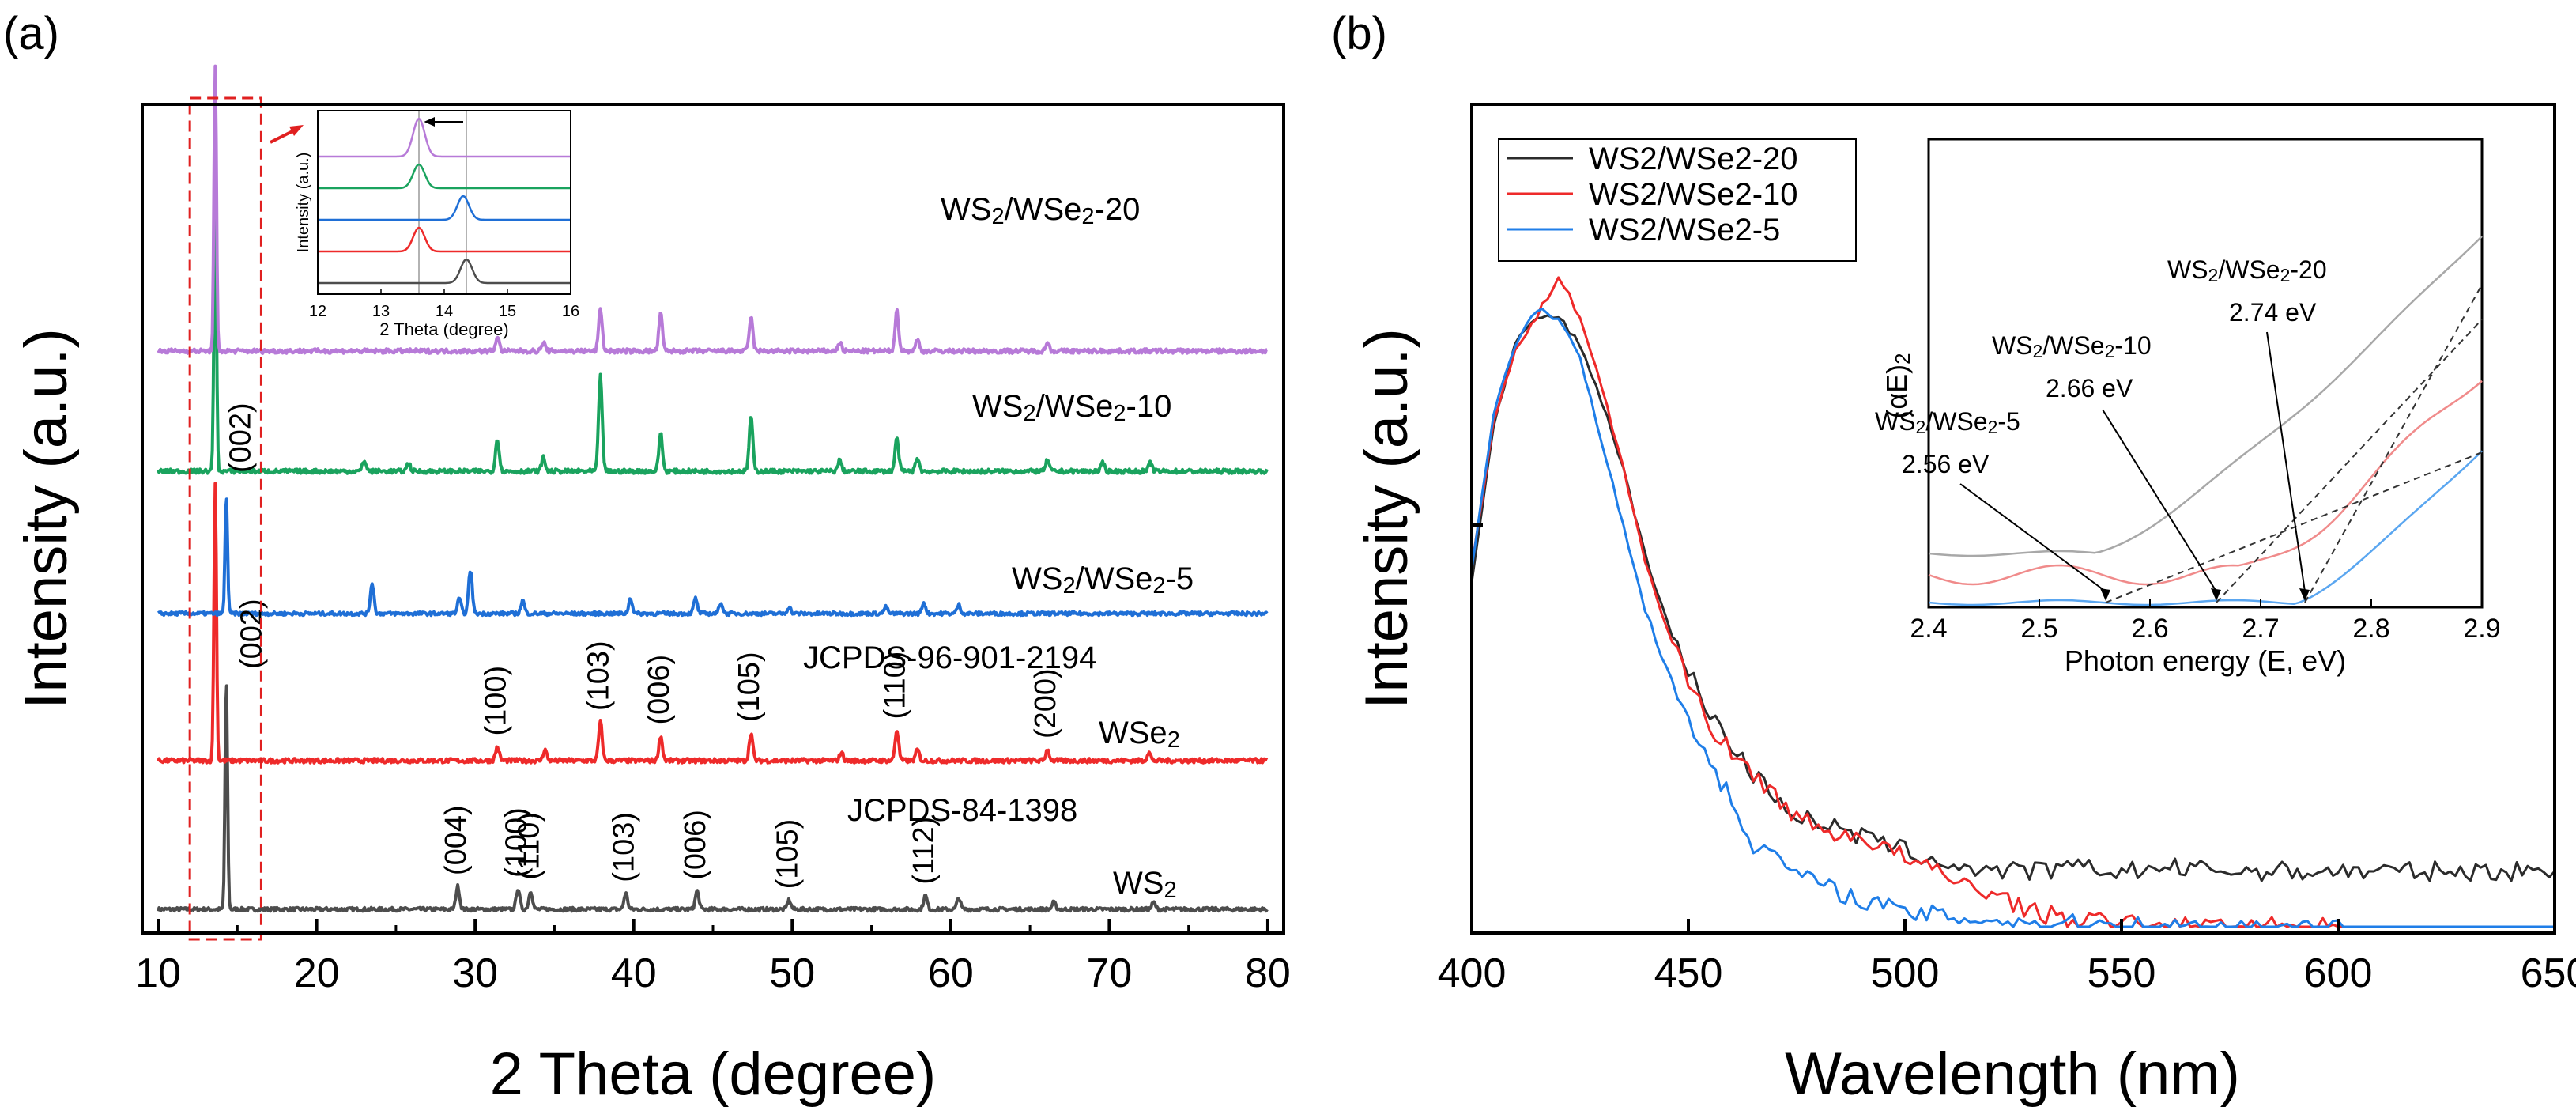 The width and height of the screenshot is (2576, 1107). What do you see at coordinates (158, 973) in the screenshot?
I see `xrd-x-tick-label: 10` at bounding box center [158, 973].